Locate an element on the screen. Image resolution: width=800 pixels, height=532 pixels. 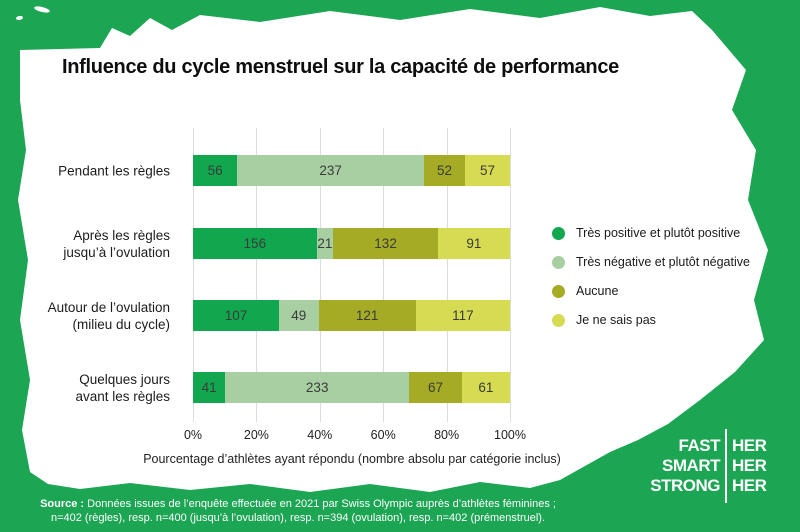
bar-value-label: 41 is located at coordinates (209, 387).